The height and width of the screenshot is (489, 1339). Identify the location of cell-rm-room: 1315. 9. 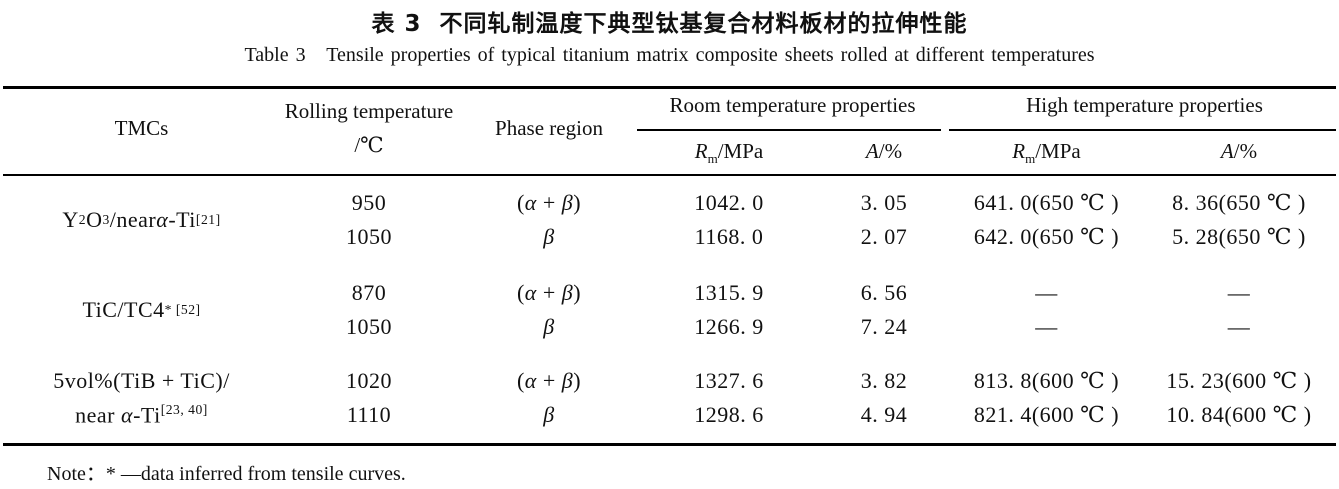
(729, 292).